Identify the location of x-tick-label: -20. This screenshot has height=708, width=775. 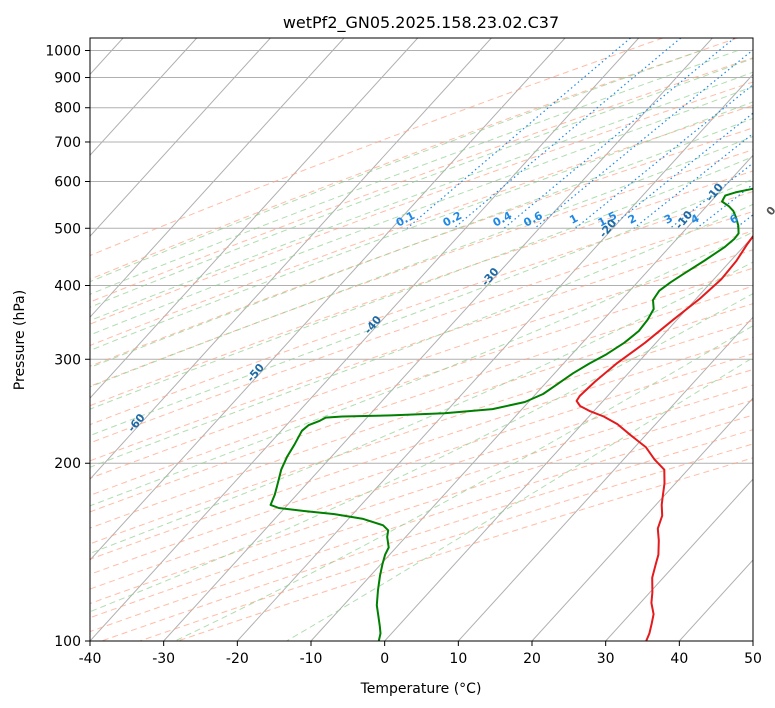
(237, 659).